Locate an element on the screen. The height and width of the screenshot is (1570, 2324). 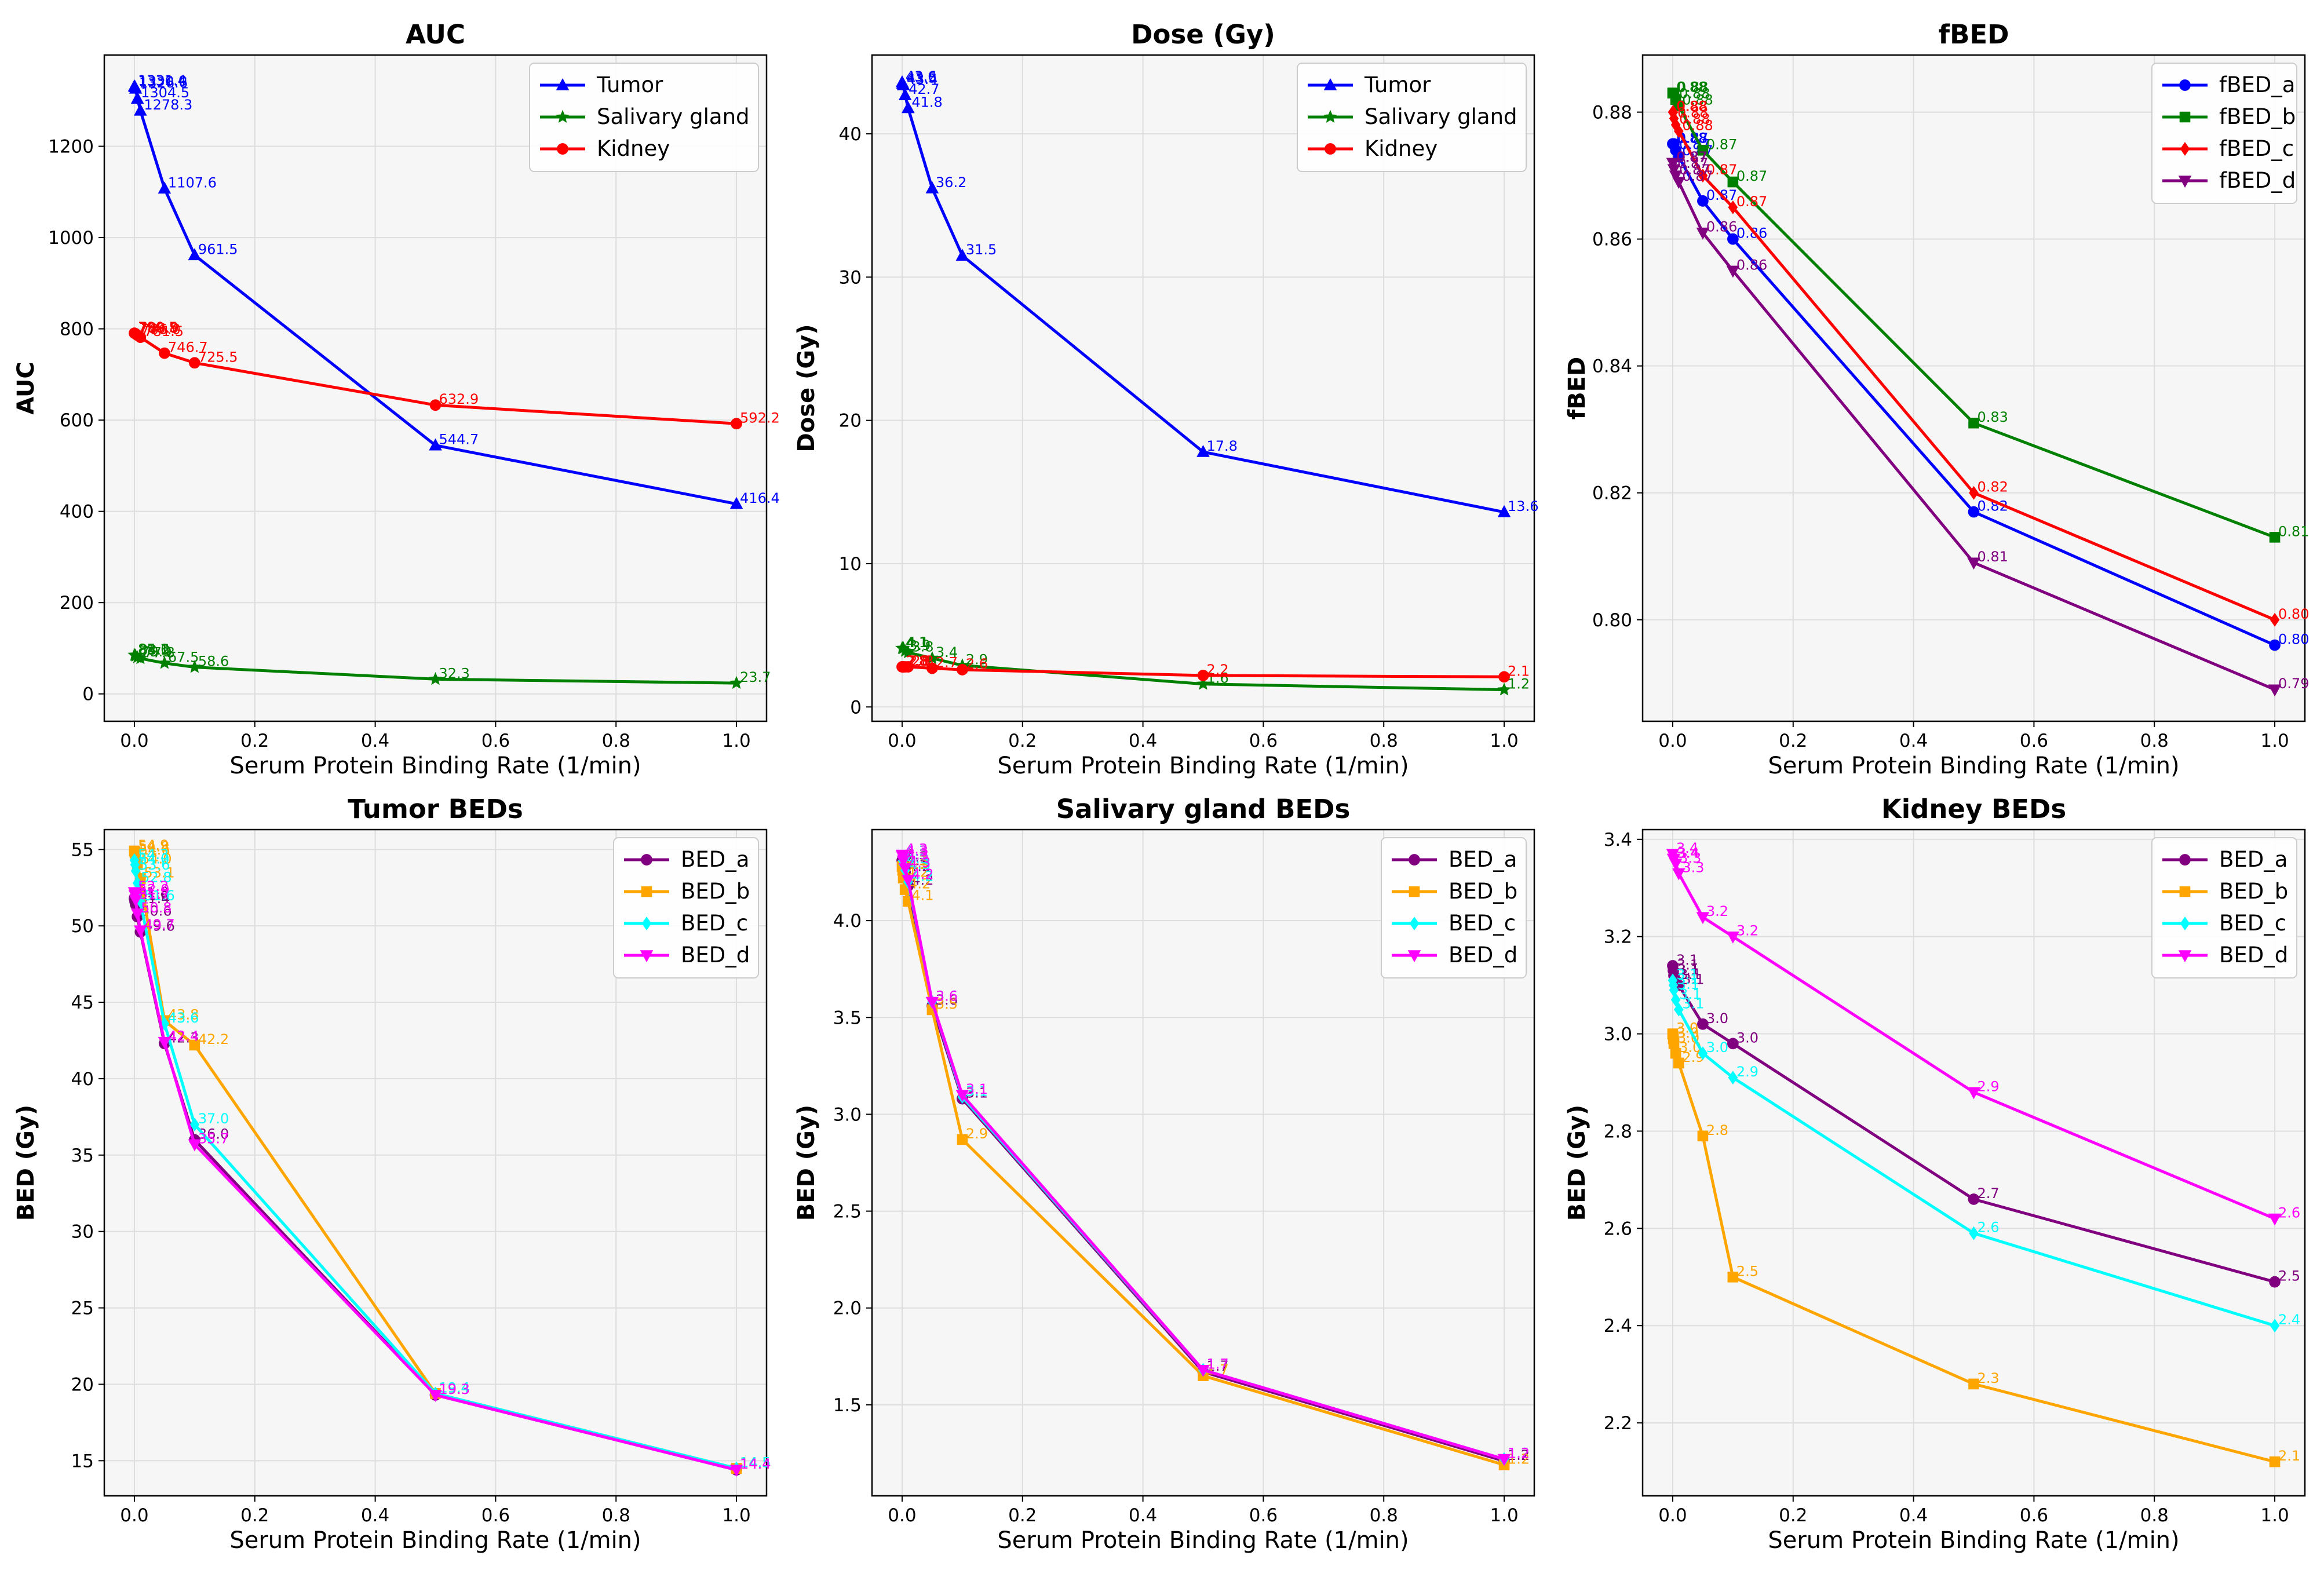
y-tick-label: 10 is located at coordinates (850, 565).